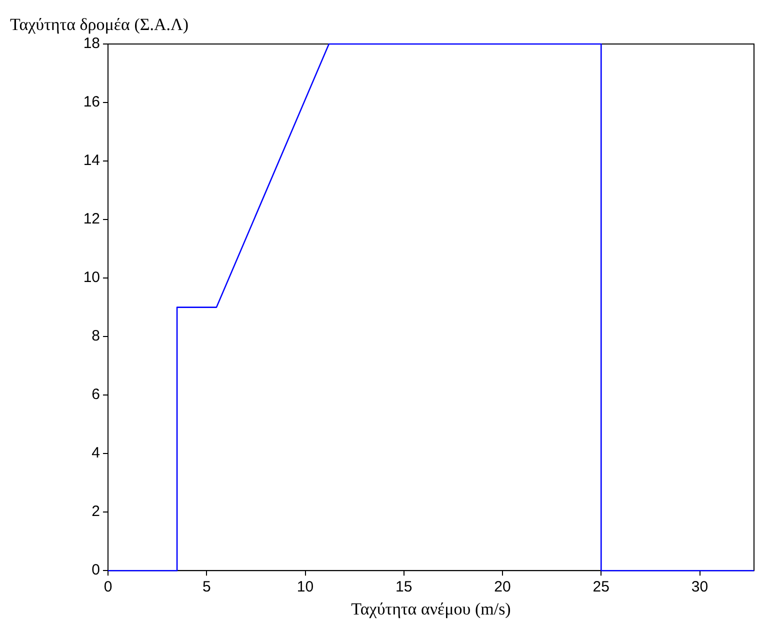  I want to click on y-tick-label: 8, so click(96, 336).